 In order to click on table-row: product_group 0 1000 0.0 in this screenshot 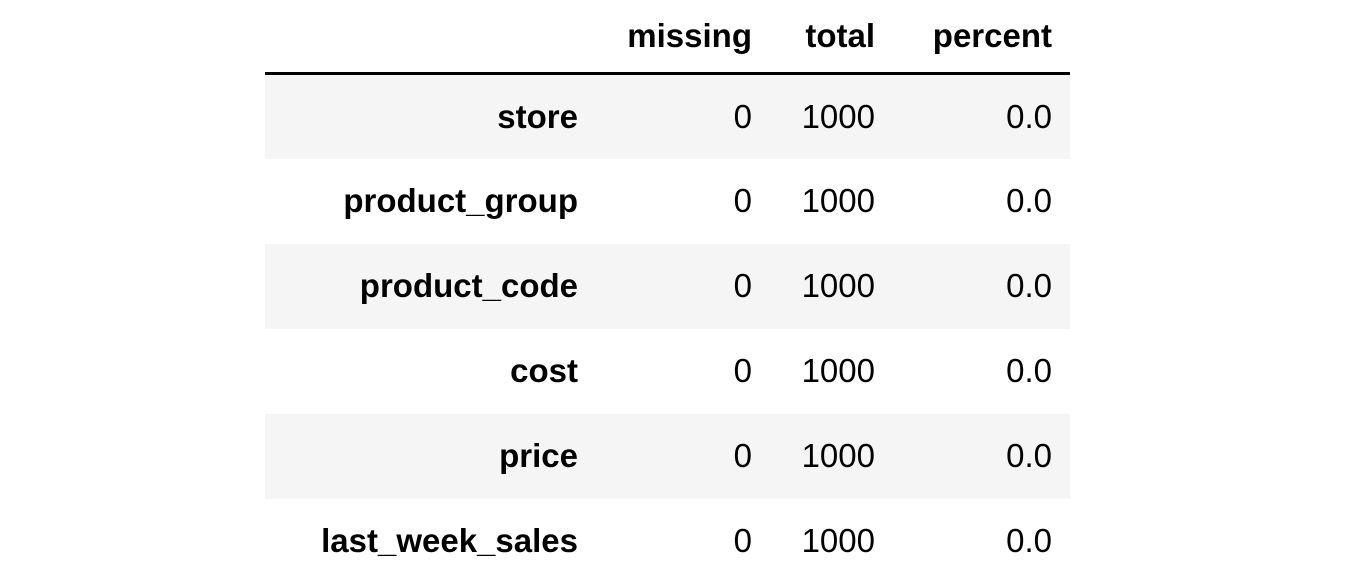, I will do `click(667, 201)`.